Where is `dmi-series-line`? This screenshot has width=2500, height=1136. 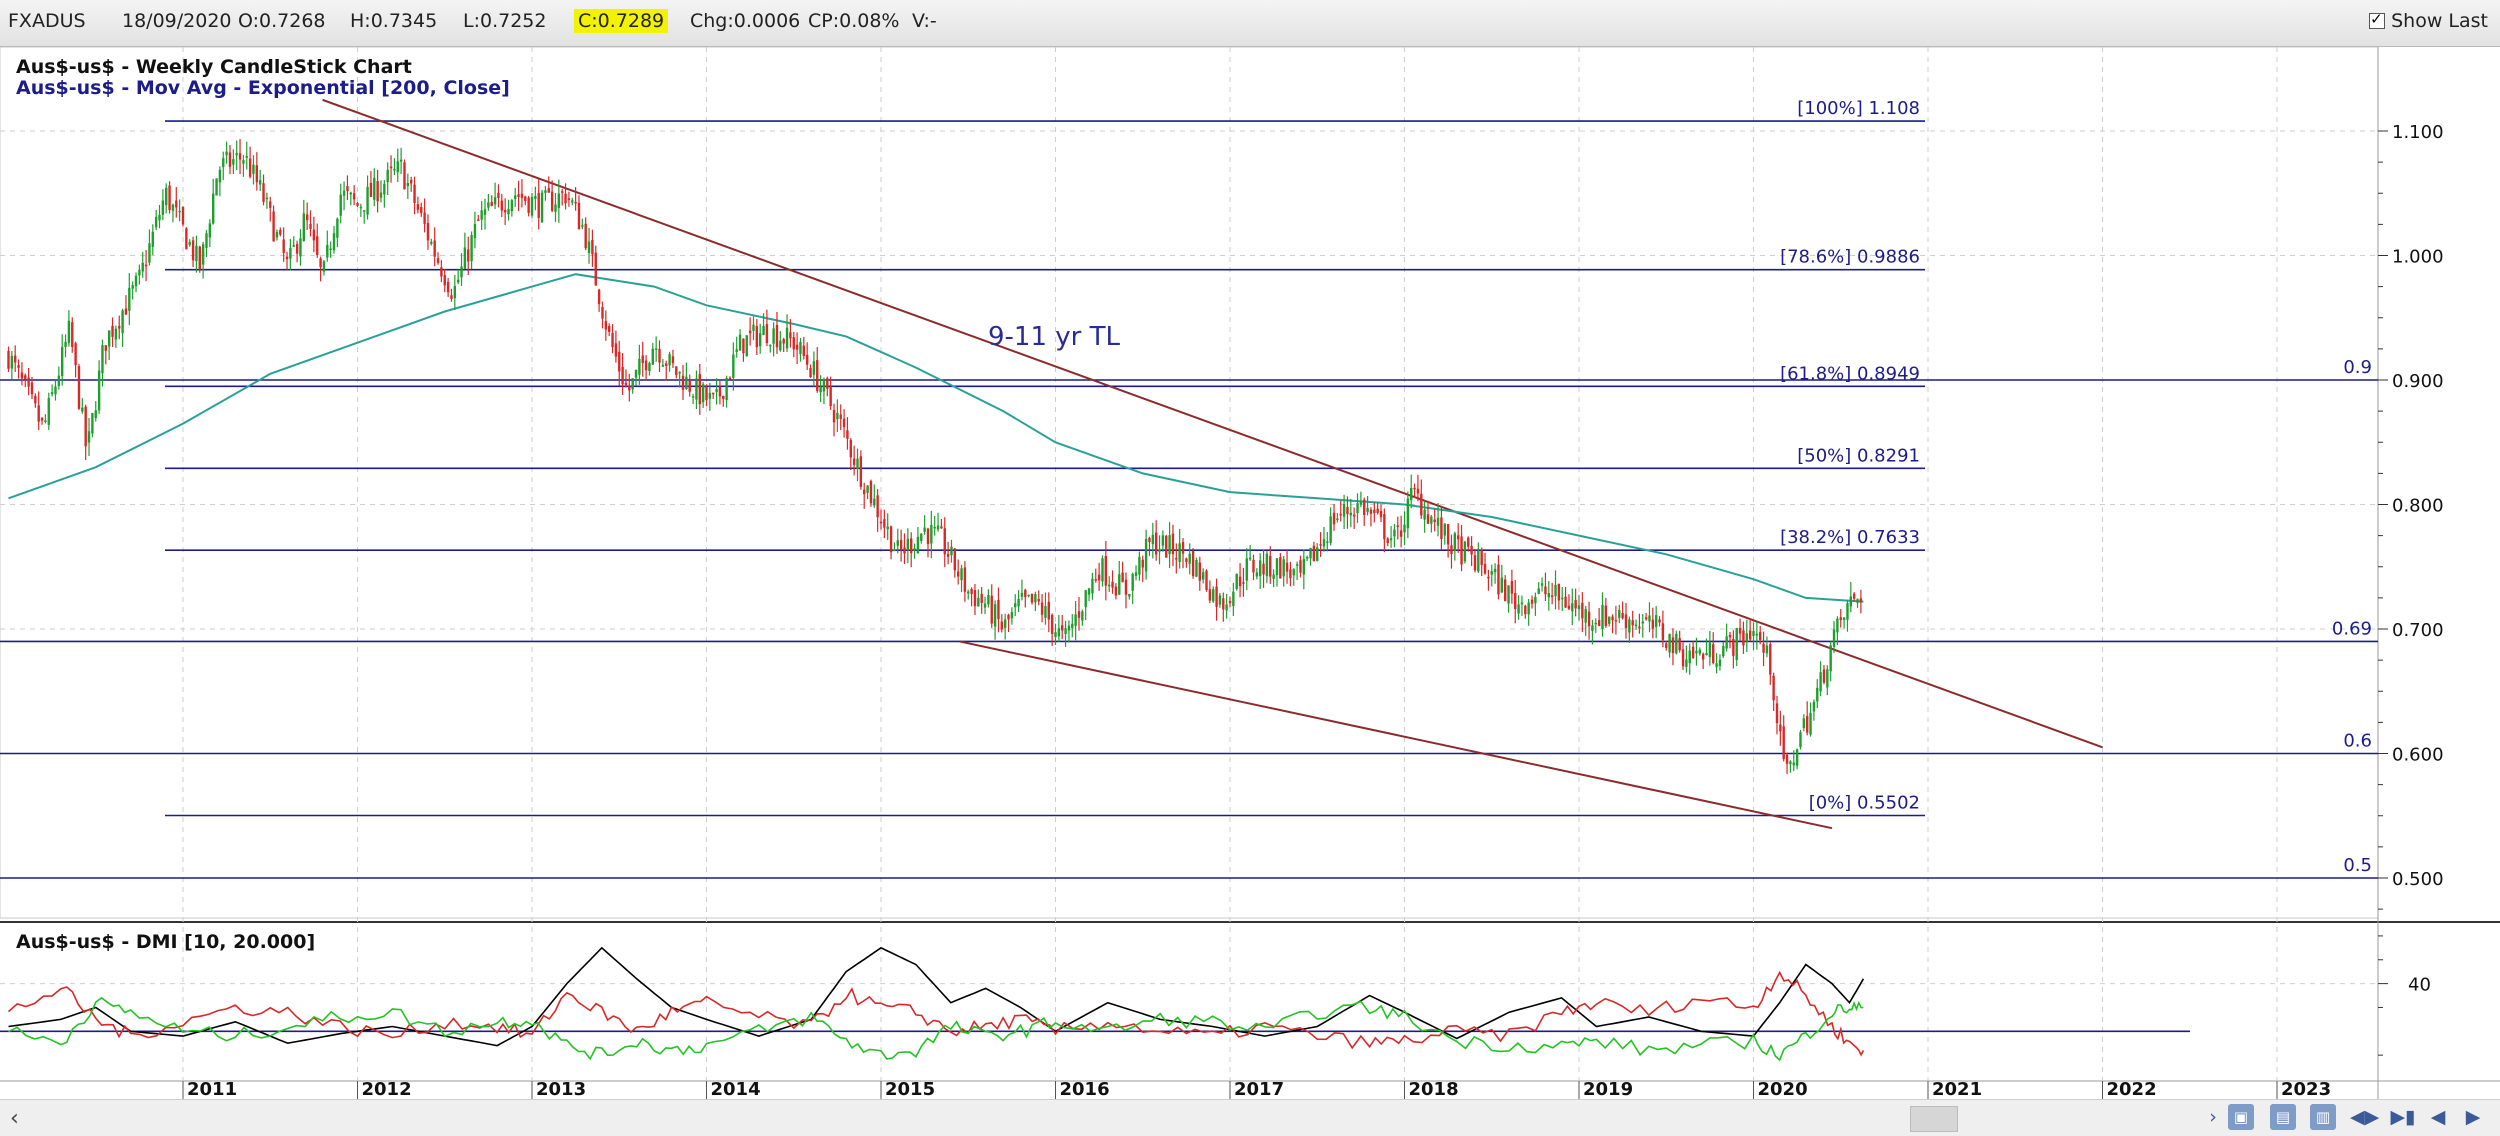
dmi-series-line is located at coordinates (936, 996).